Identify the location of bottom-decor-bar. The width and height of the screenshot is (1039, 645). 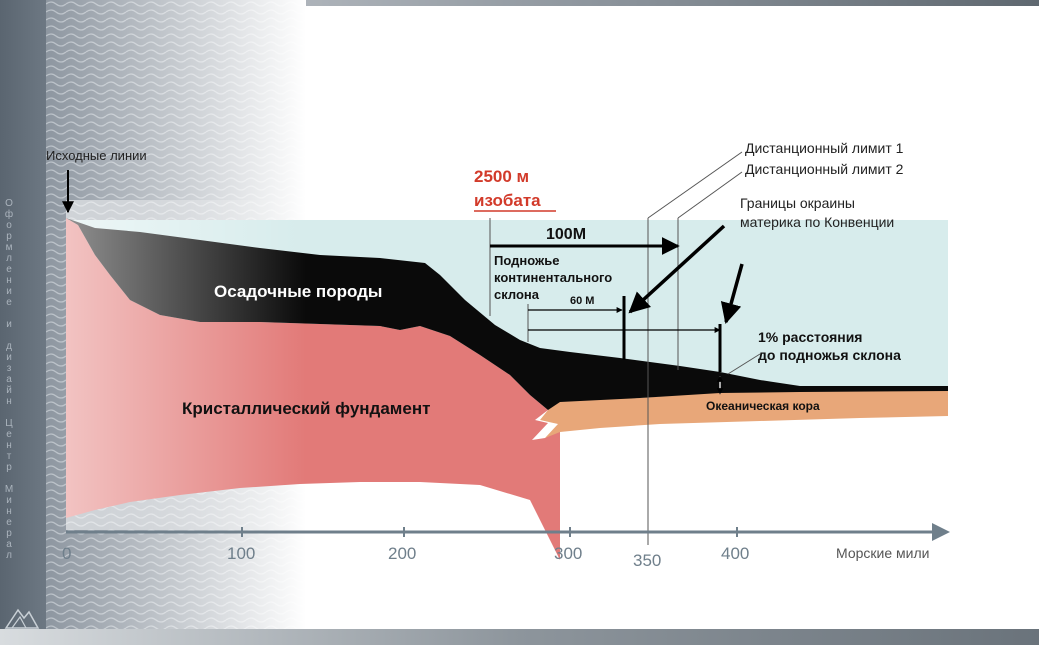
(519, 637).